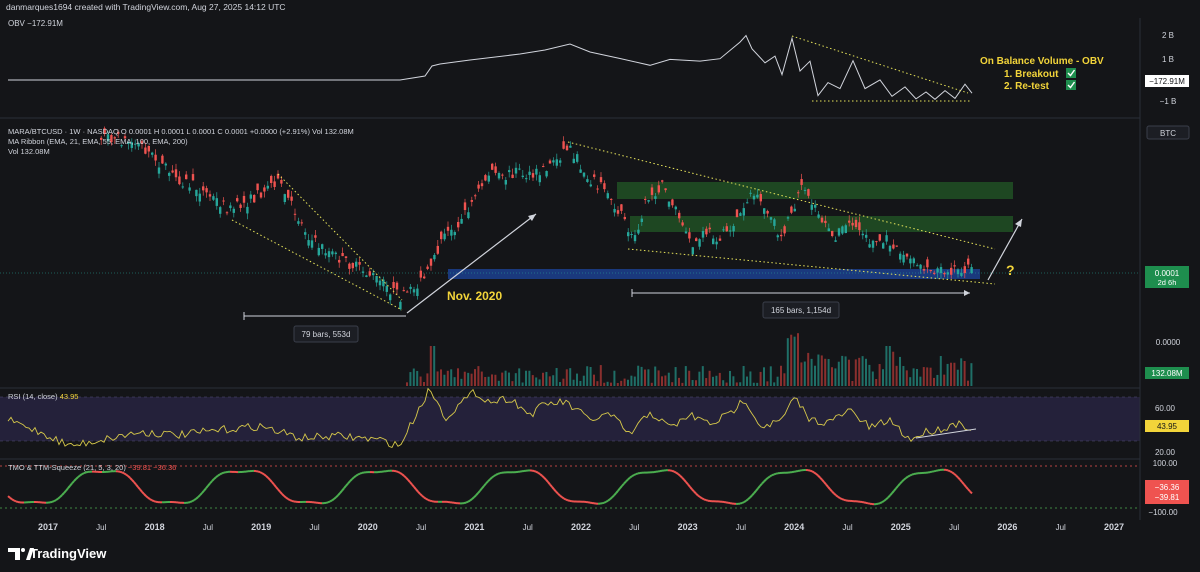 Image resolution: width=1200 pixels, height=572 pixels. I want to click on tmo-value-tag-1: −36.36, so click(1167, 487).